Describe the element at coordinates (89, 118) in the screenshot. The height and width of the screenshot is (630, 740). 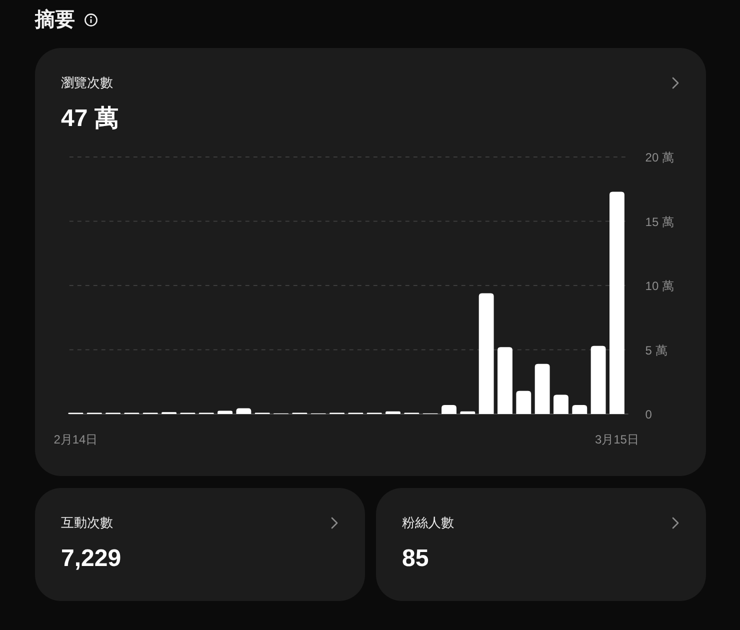
I see `chart-subtitle: 47 萬` at that location.